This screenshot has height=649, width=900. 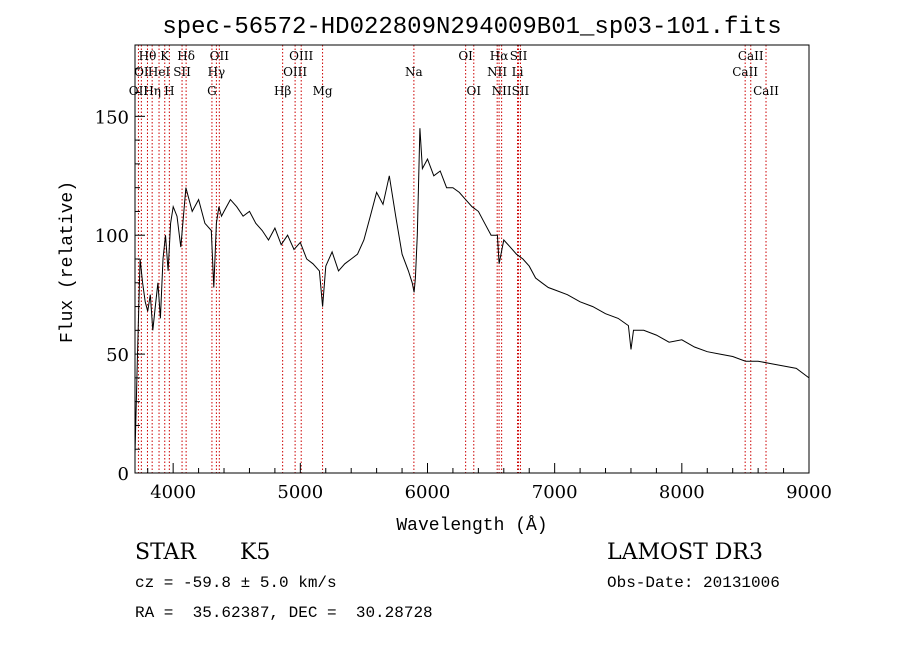 I want to click on y-tick-label-0: 0, so click(x=123, y=474).